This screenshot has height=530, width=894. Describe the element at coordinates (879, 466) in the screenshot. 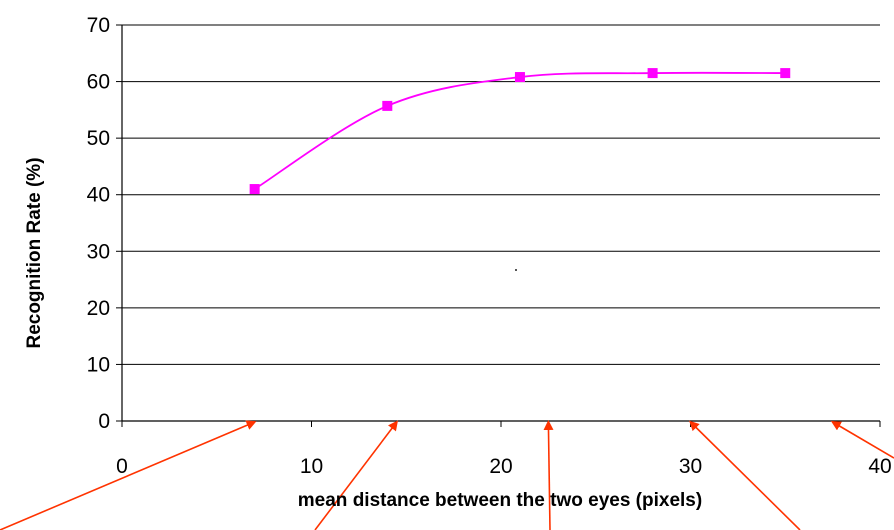

I see `x-tick-label: 40` at that location.